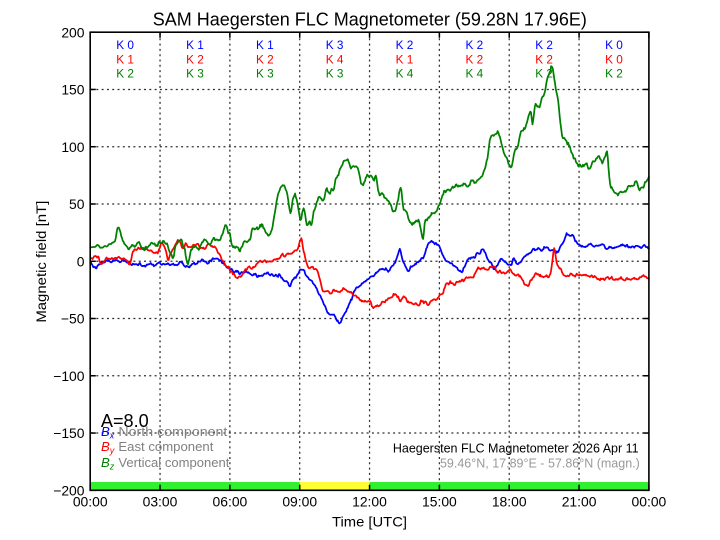 The image size is (720, 540). What do you see at coordinates (69, 491) in the screenshot?
I see `svg-text: −200` at bounding box center [69, 491].